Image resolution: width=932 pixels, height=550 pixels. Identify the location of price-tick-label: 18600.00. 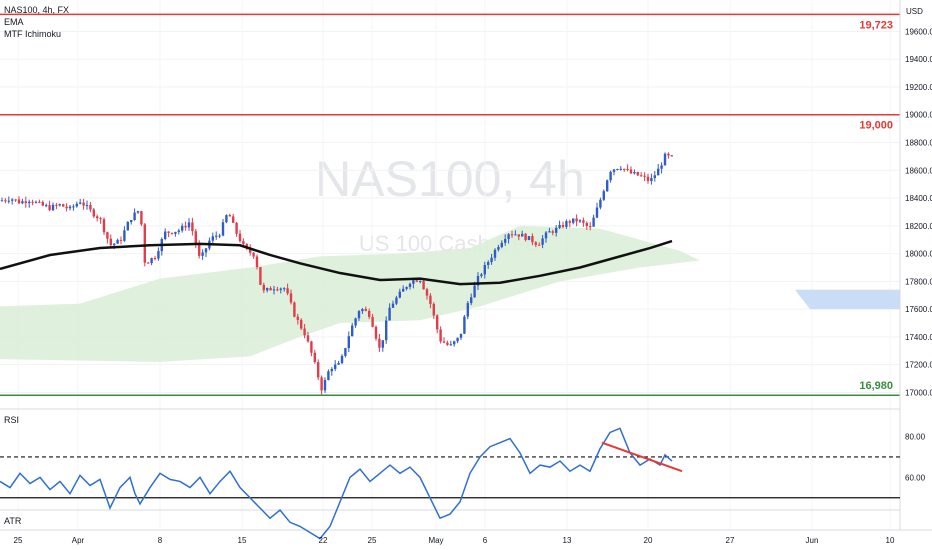
(918, 170).